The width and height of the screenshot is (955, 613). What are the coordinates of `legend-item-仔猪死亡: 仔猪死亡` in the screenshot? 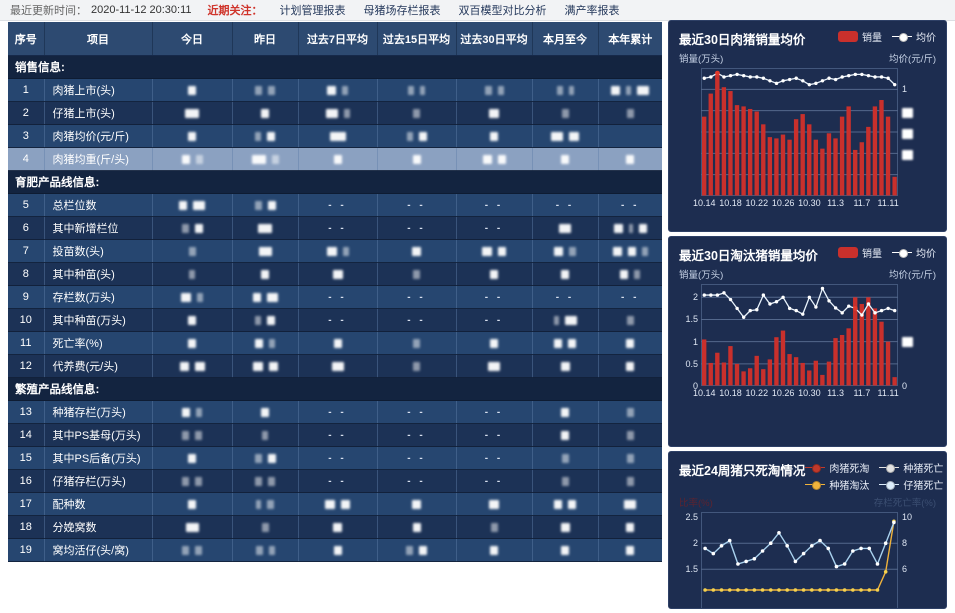 It's located at (911, 484).